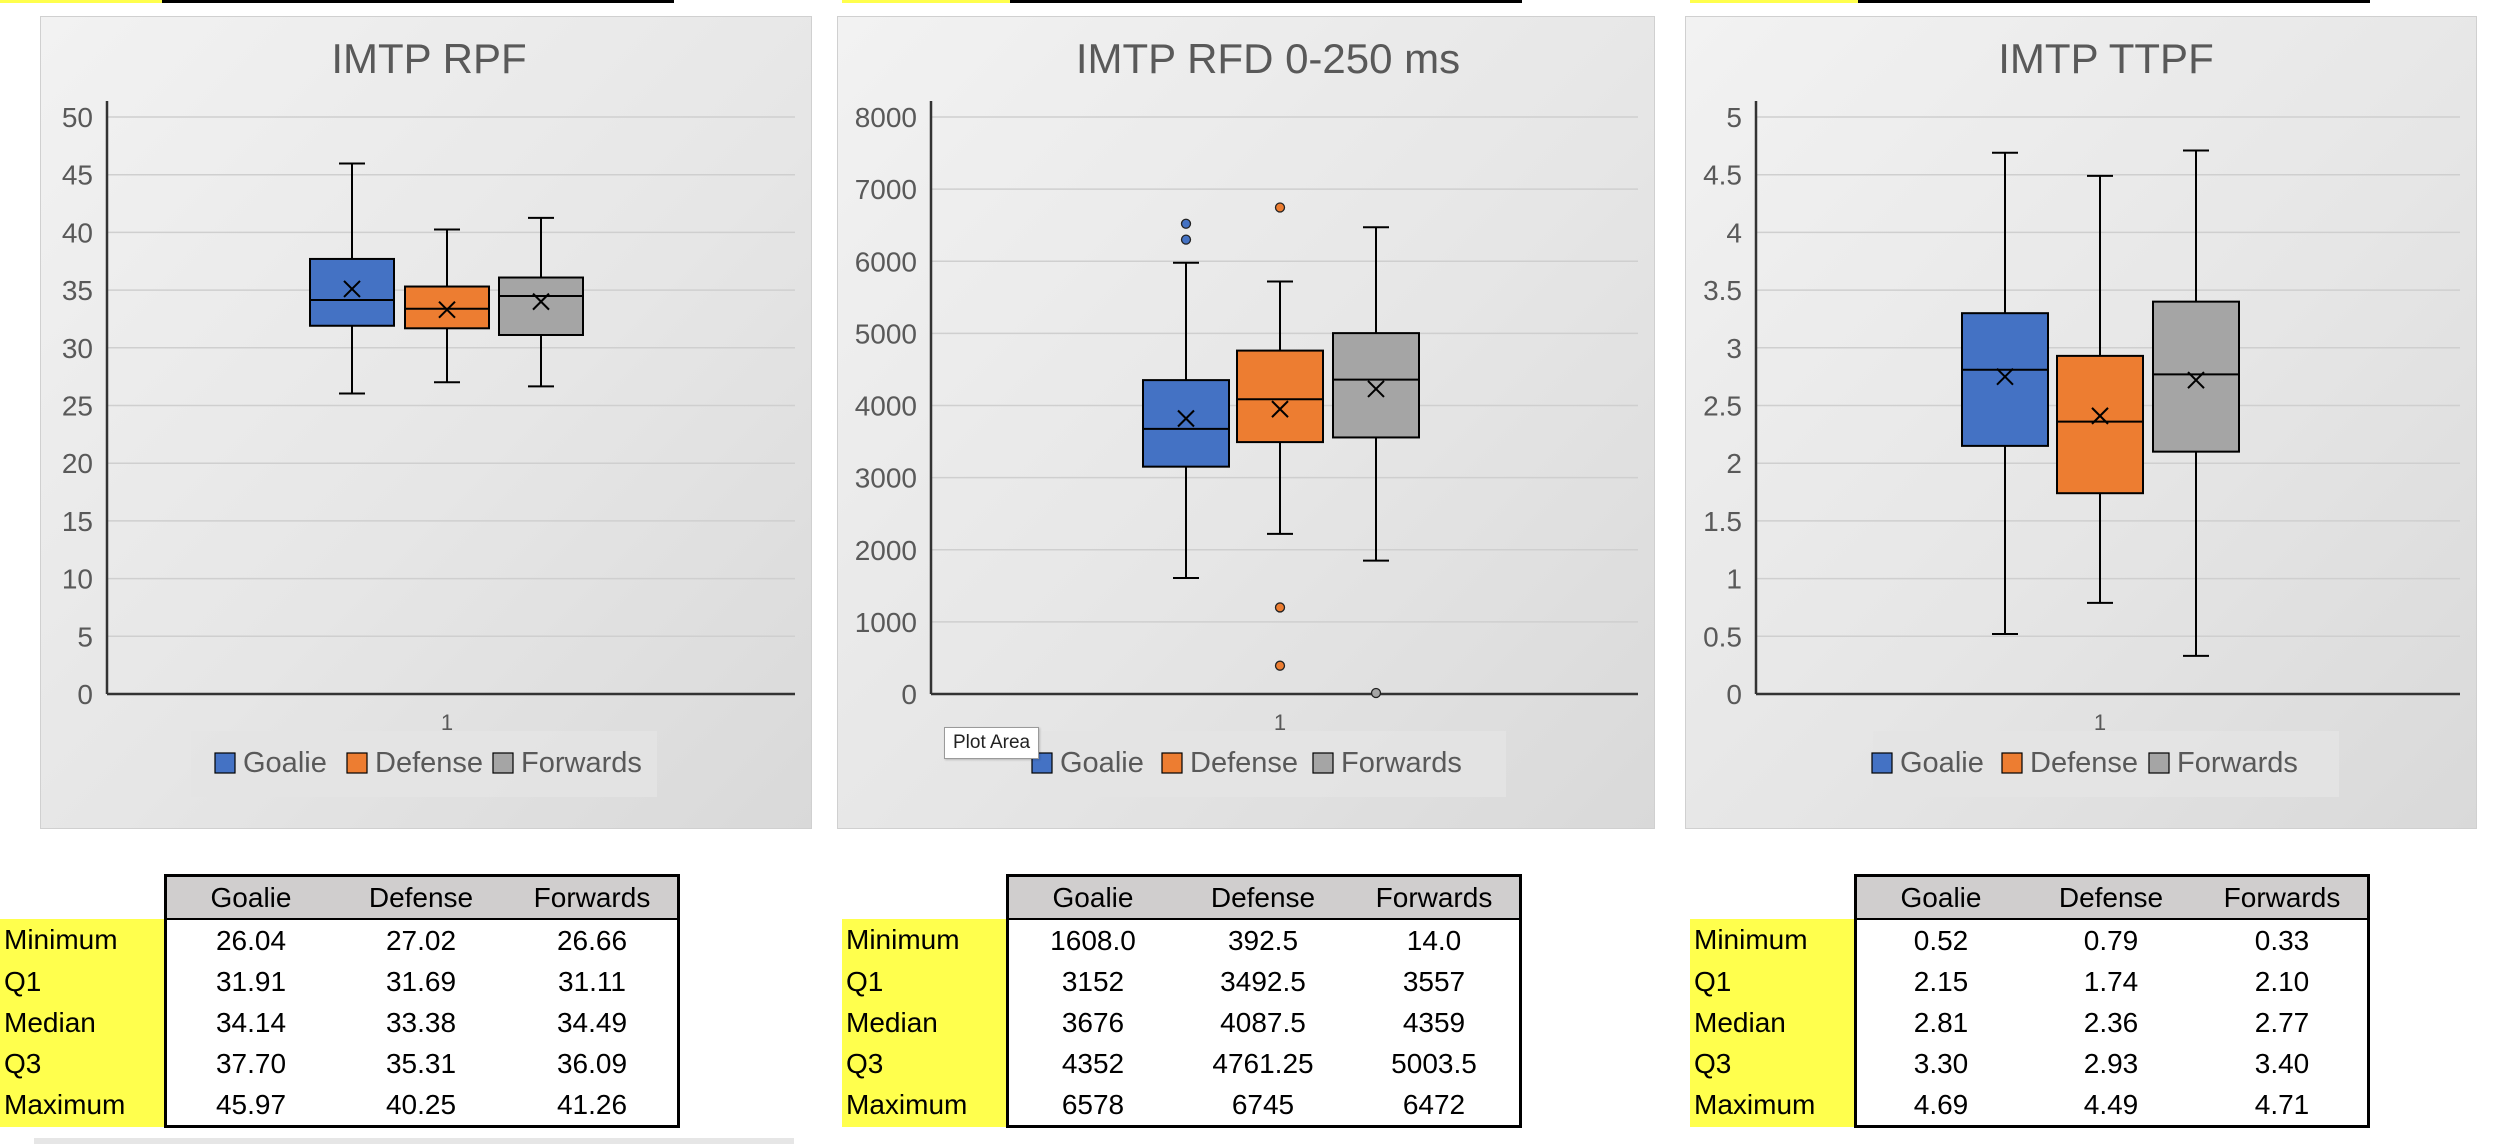 This screenshot has height=1144, width=2500. Describe the element at coordinates (2030, 1106) in the screenshot. I see `table-row: Maximum 4.69 4.49 4.71` at that location.